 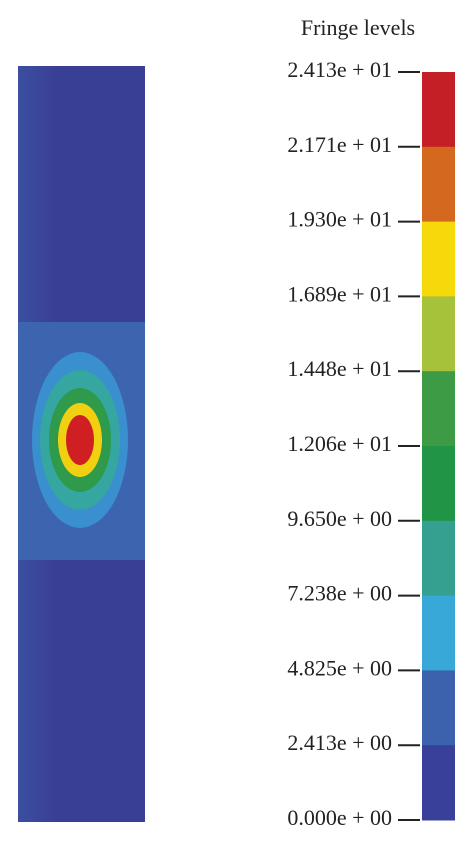 I want to click on level-label: 4.825e + 00, so click(x=339, y=667).